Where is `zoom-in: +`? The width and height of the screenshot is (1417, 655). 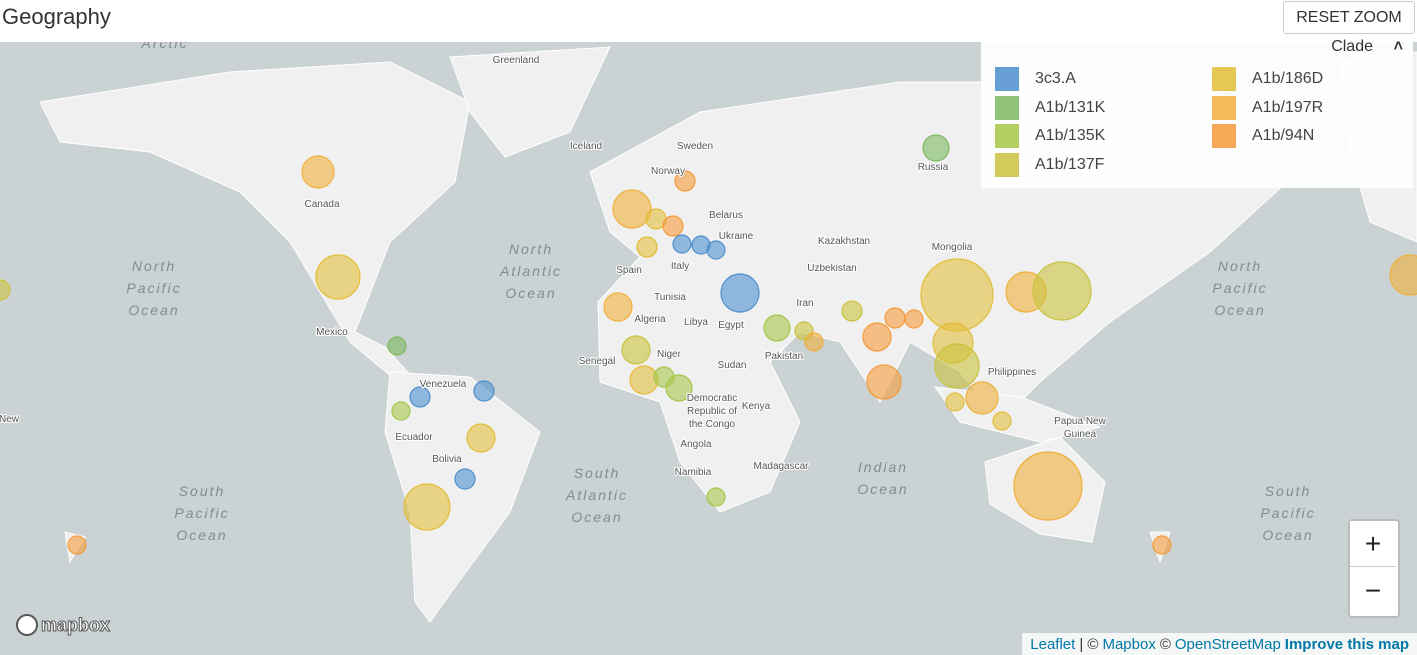 zoom-in: + is located at coordinates (1373, 544).